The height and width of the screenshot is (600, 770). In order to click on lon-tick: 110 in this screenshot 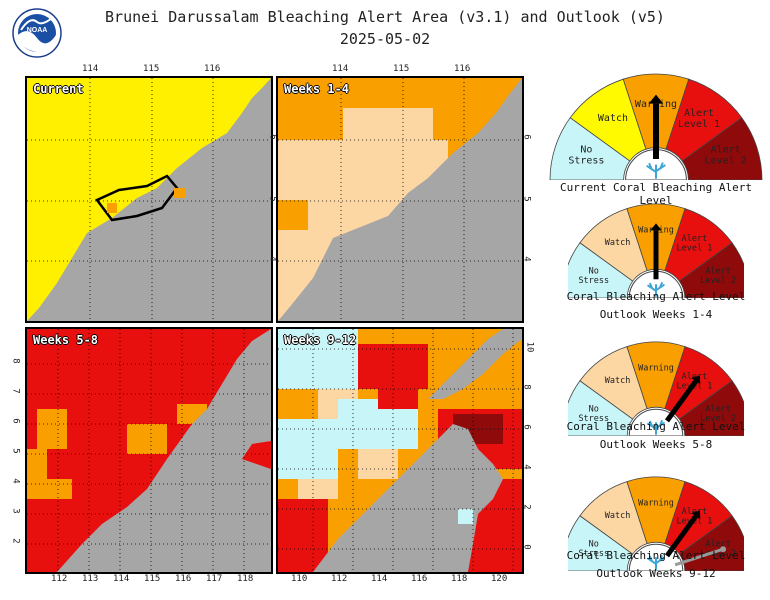, I will do `click(299, 579)`.